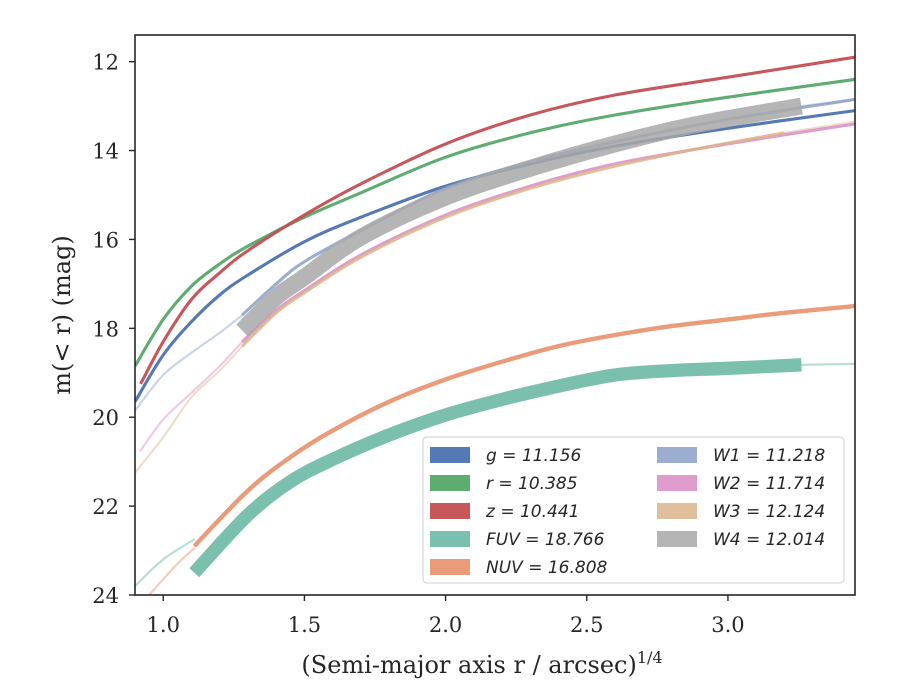 This screenshot has height=700, width=900. What do you see at coordinates (105, 152) in the screenshot?
I see `y-tick-label: 14` at bounding box center [105, 152].